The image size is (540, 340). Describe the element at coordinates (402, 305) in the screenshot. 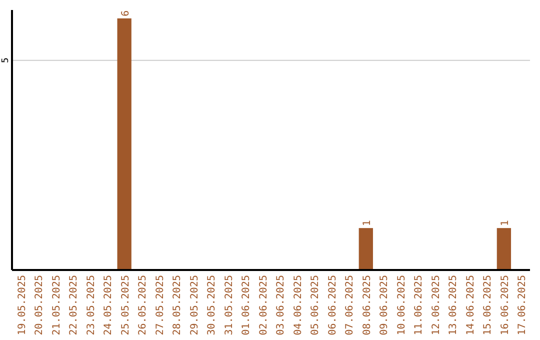

I see `x-tick-label: 10.06.2025` at that location.